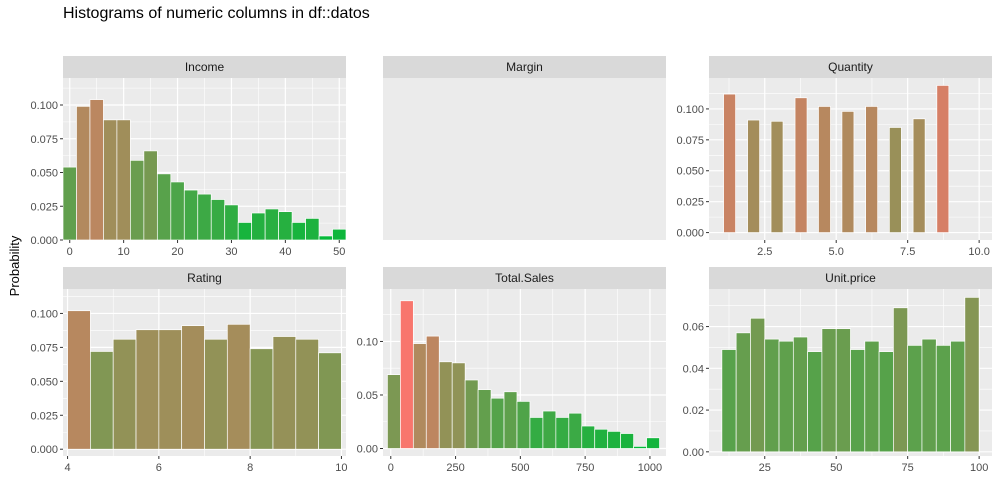  I want to click on facet-panel-unit-price: Unit.price 0.00 0.02 0.04 0.06 25 50 75 100, so click(837, 370).